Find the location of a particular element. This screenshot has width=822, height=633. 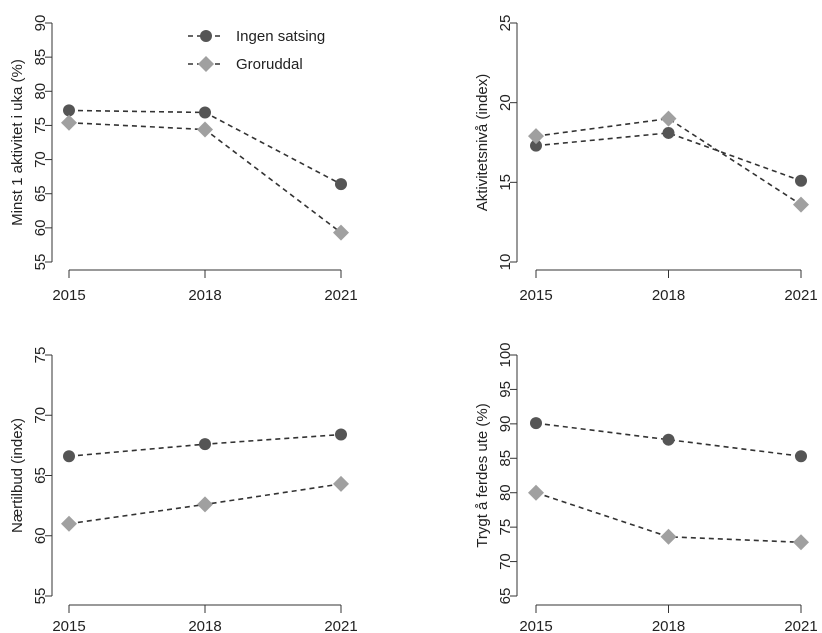

legend-label: Groruddal is located at coordinates (269, 64).